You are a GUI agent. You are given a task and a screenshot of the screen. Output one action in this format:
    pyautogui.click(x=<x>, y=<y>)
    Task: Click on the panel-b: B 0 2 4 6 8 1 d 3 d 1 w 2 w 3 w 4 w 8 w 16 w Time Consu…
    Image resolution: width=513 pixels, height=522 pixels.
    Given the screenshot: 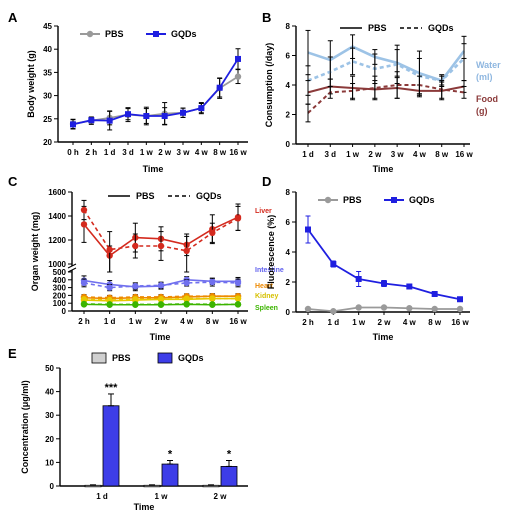 What is the action you would take?
    pyautogui.click(x=381, y=92)
    